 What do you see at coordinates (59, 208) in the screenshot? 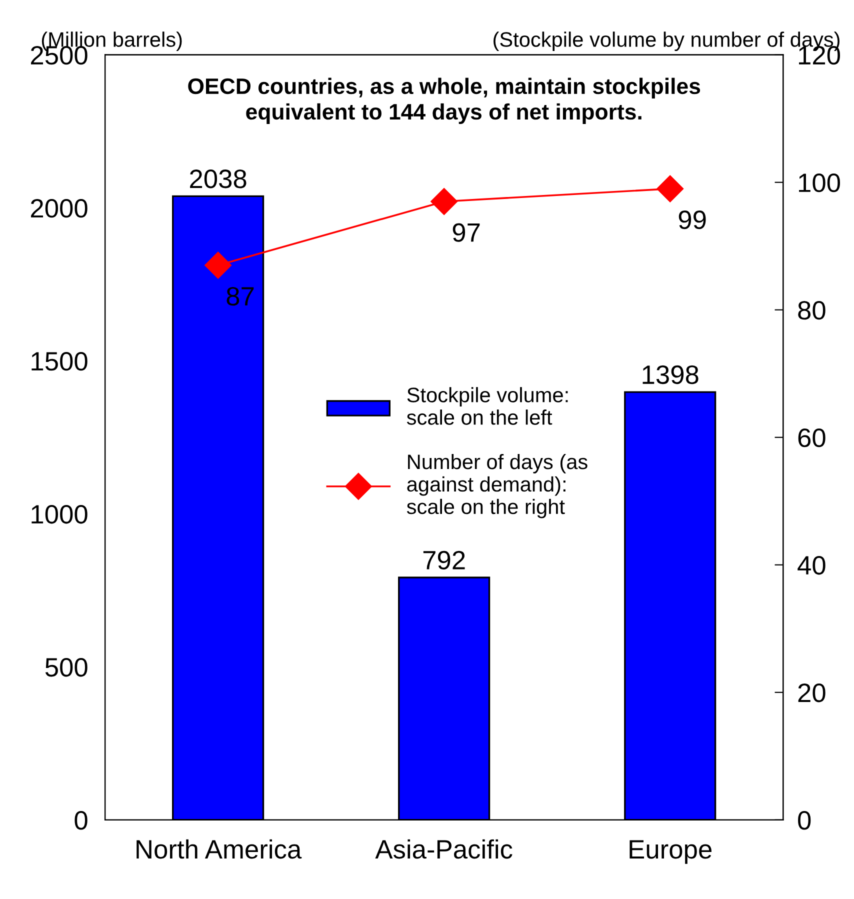
I see `y-tick-label: 2000` at bounding box center [59, 208].